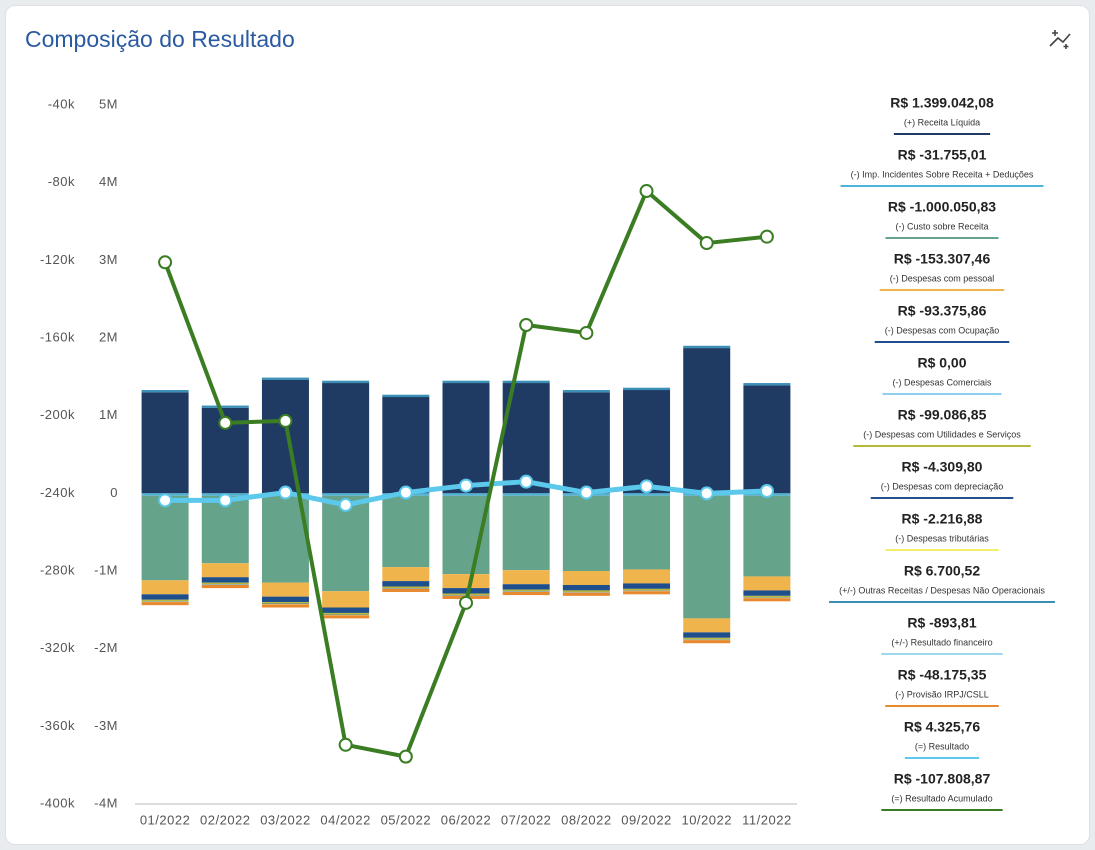 Image resolution: width=1095 pixels, height=850 pixels. I want to click on y2-tick-label: -1M, so click(106, 569).